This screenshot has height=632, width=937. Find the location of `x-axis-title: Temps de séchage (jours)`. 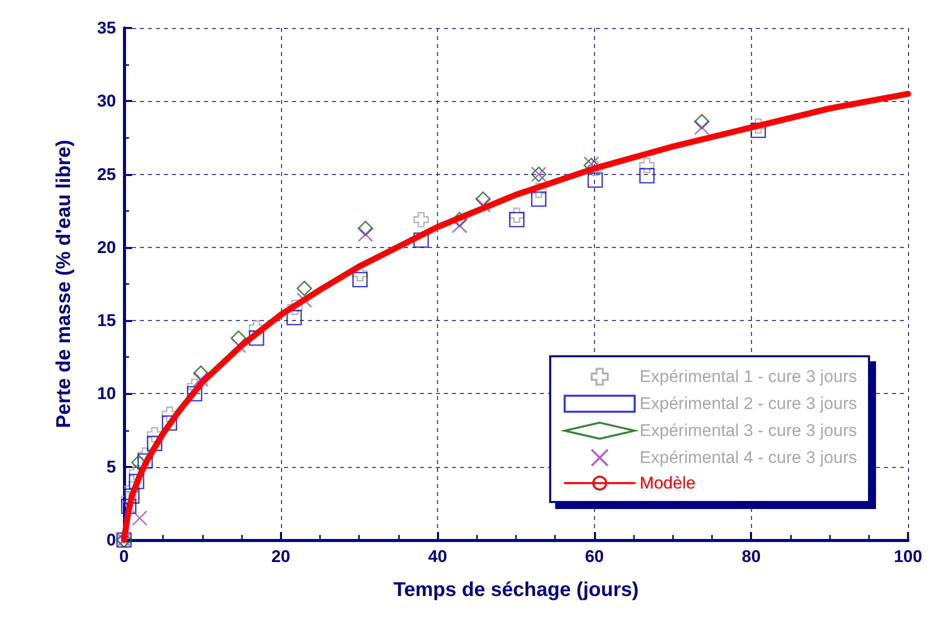

x-axis-title: Temps de séchage (jours) is located at coordinates (516, 590).